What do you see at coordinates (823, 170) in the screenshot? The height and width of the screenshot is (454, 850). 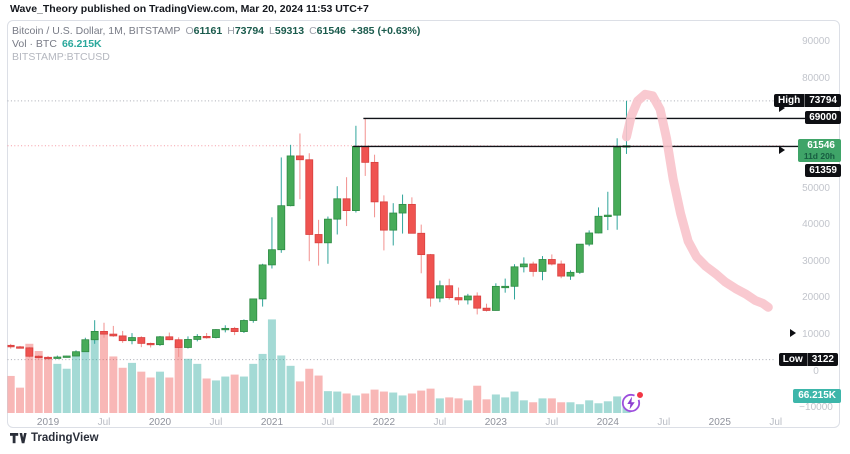 I see `ray-61359-badge: 61359` at bounding box center [823, 170].